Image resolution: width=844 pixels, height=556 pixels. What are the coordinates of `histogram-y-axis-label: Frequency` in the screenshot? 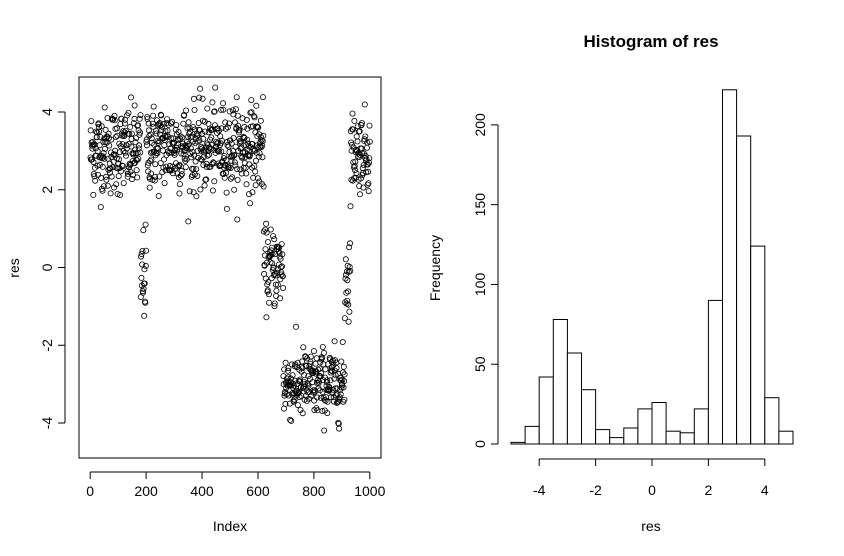 It's located at (435, 268).